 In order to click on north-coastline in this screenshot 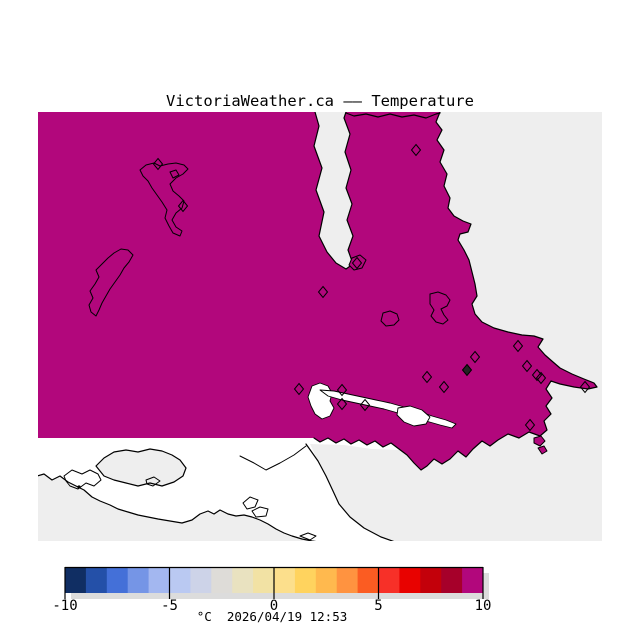, I will do `click(393, 115)`.